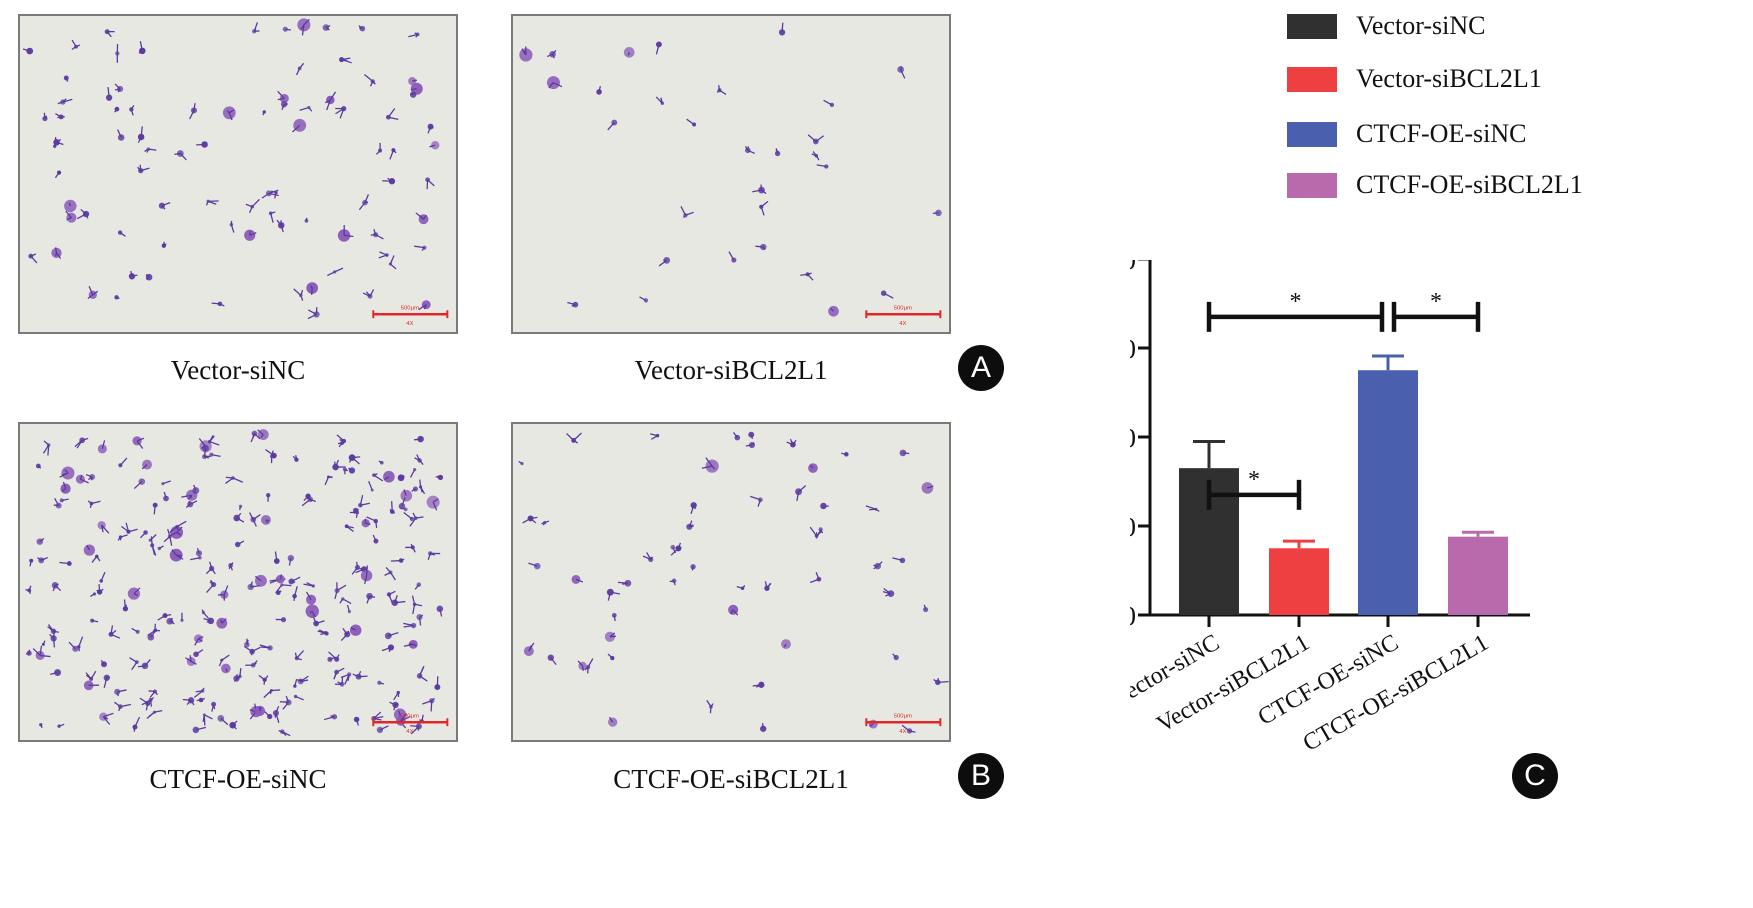  I want to click on badge-b: B, so click(981, 776).